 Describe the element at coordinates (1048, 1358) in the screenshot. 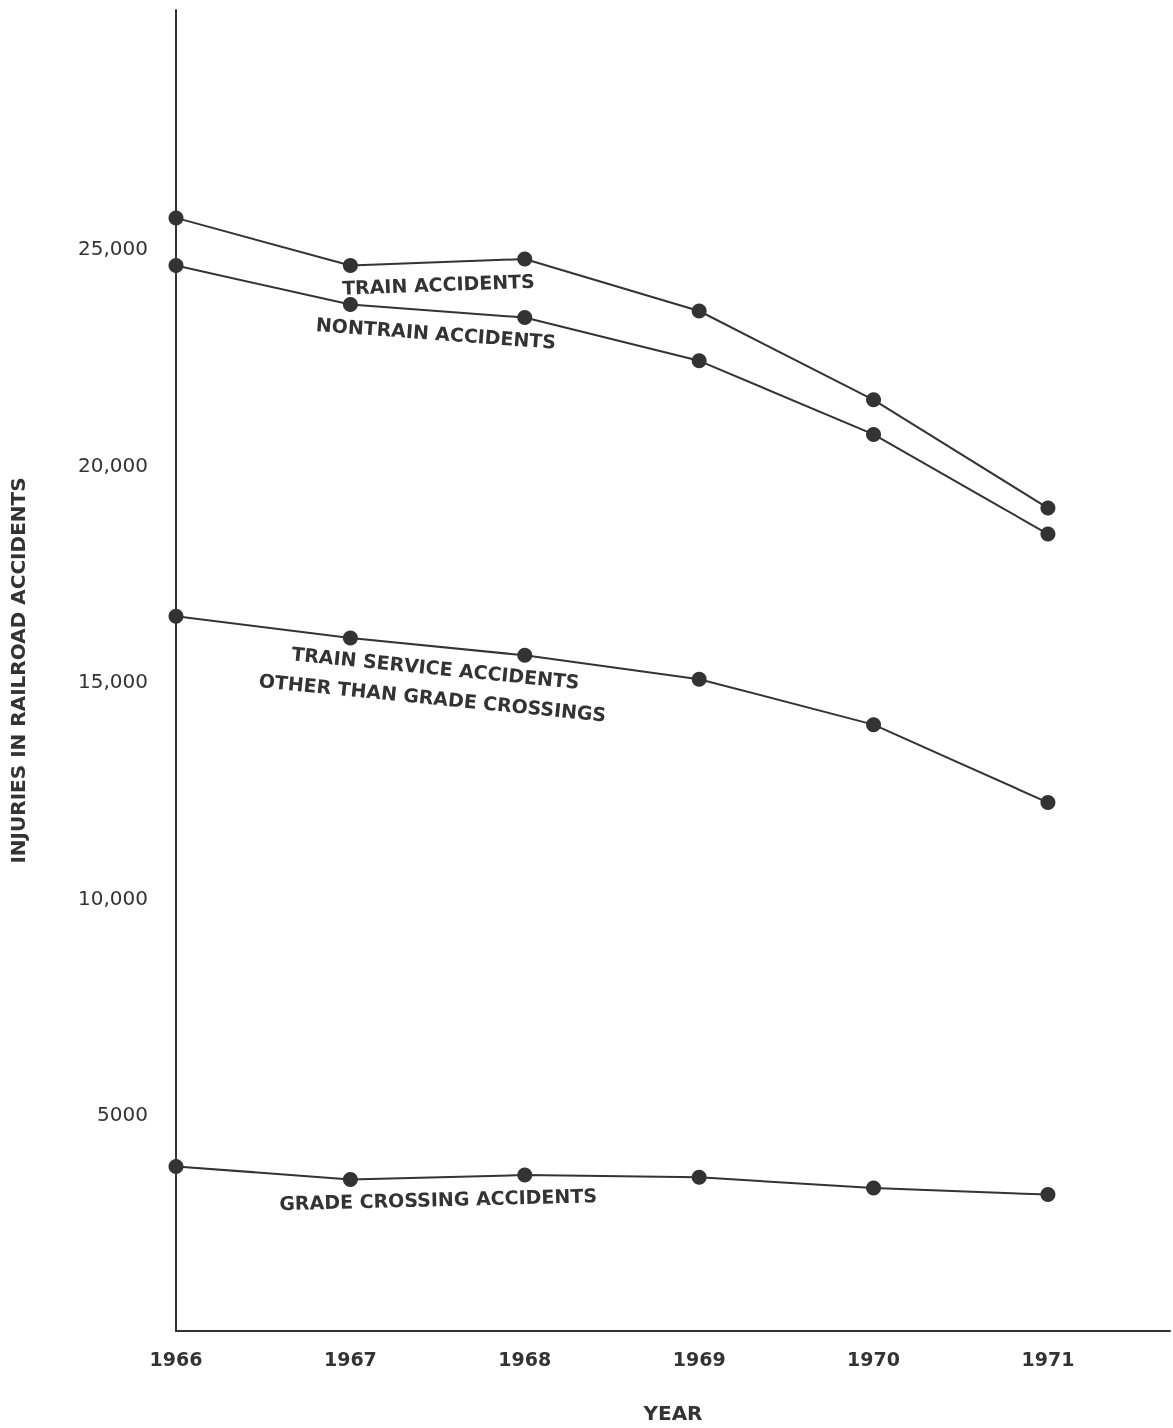

I see `x-tick-label: 1971` at that location.